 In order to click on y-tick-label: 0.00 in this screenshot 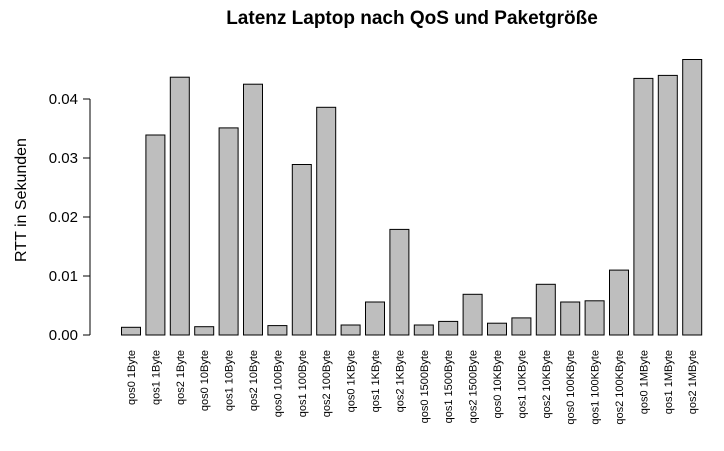, I will do `click(63, 335)`.